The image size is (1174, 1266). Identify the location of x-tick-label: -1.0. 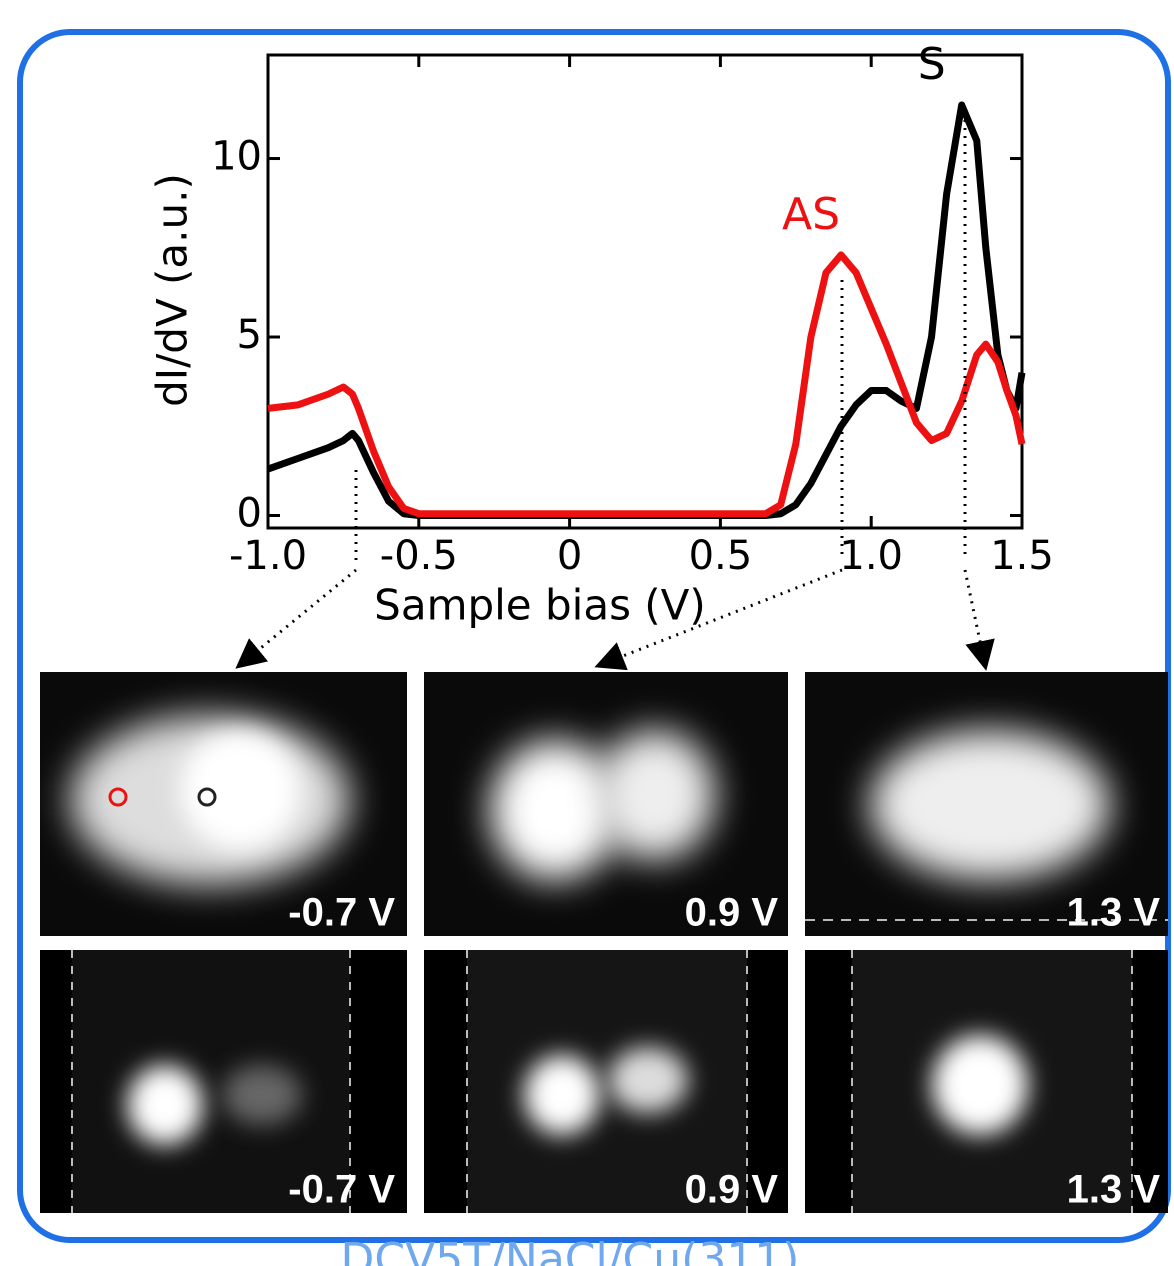
(268, 556).